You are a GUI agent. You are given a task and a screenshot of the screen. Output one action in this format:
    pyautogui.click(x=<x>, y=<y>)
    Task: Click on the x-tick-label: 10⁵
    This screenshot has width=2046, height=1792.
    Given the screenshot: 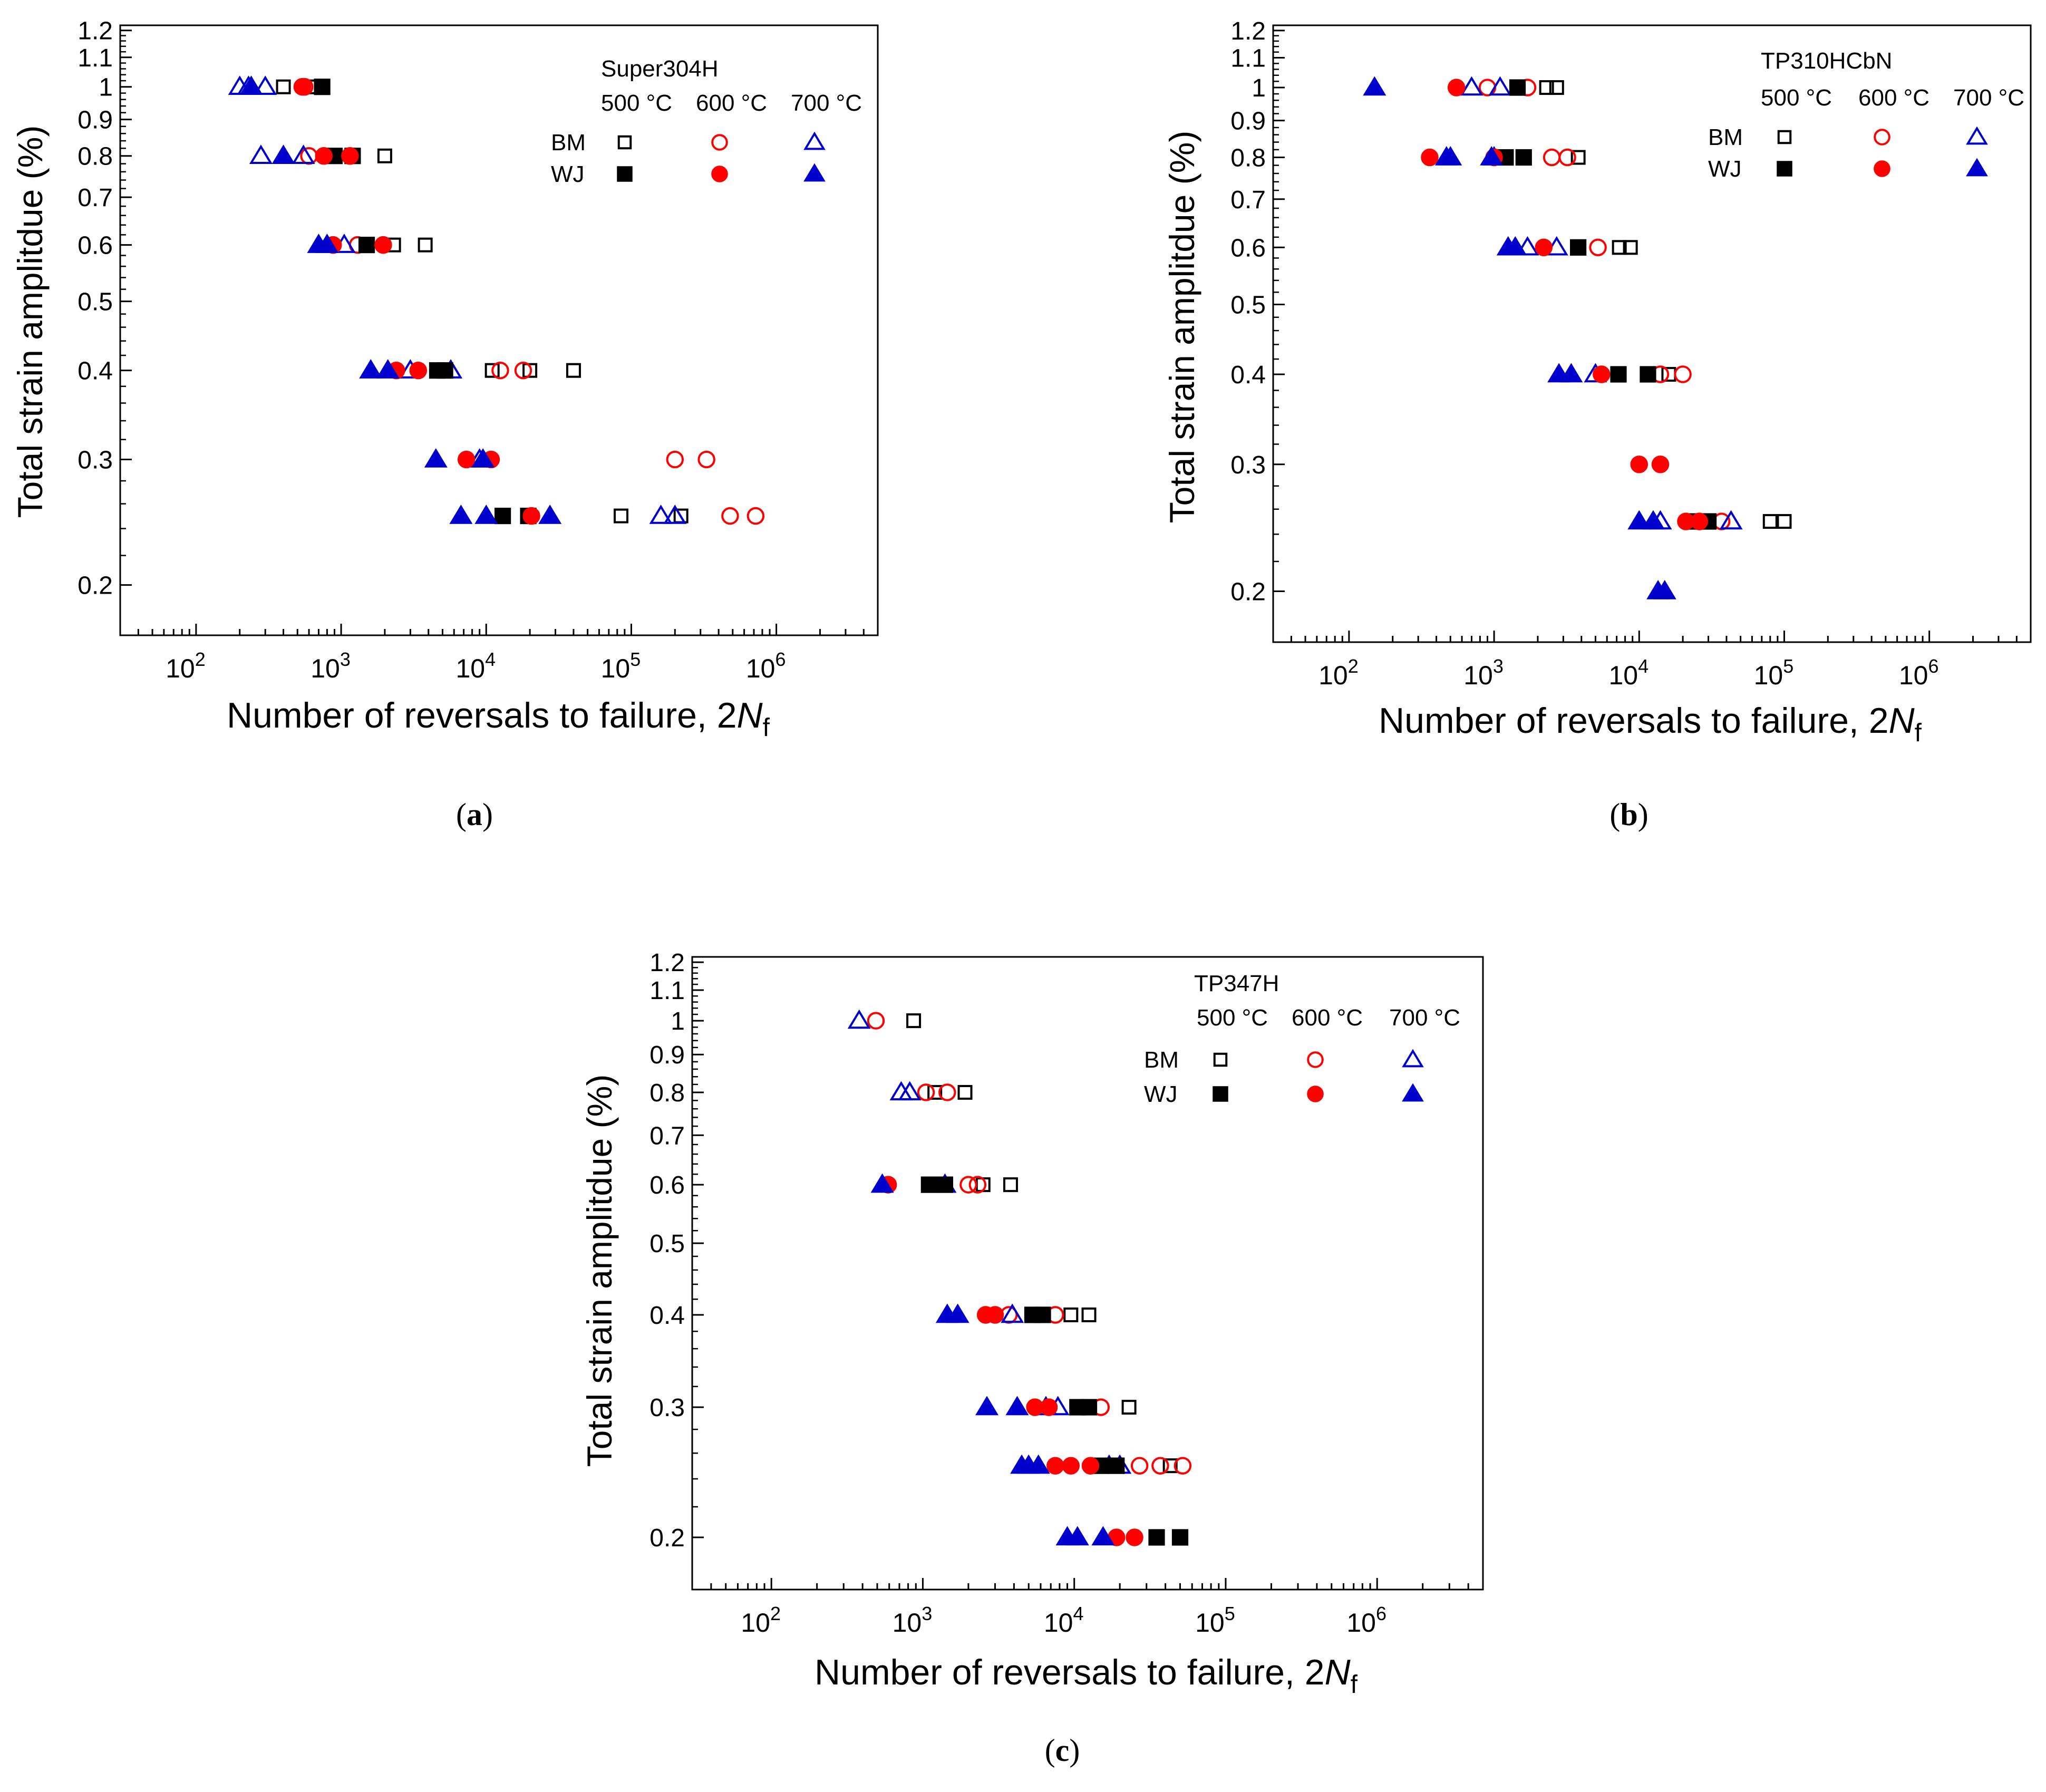 What is the action you would take?
    pyautogui.click(x=621, y=665)
    